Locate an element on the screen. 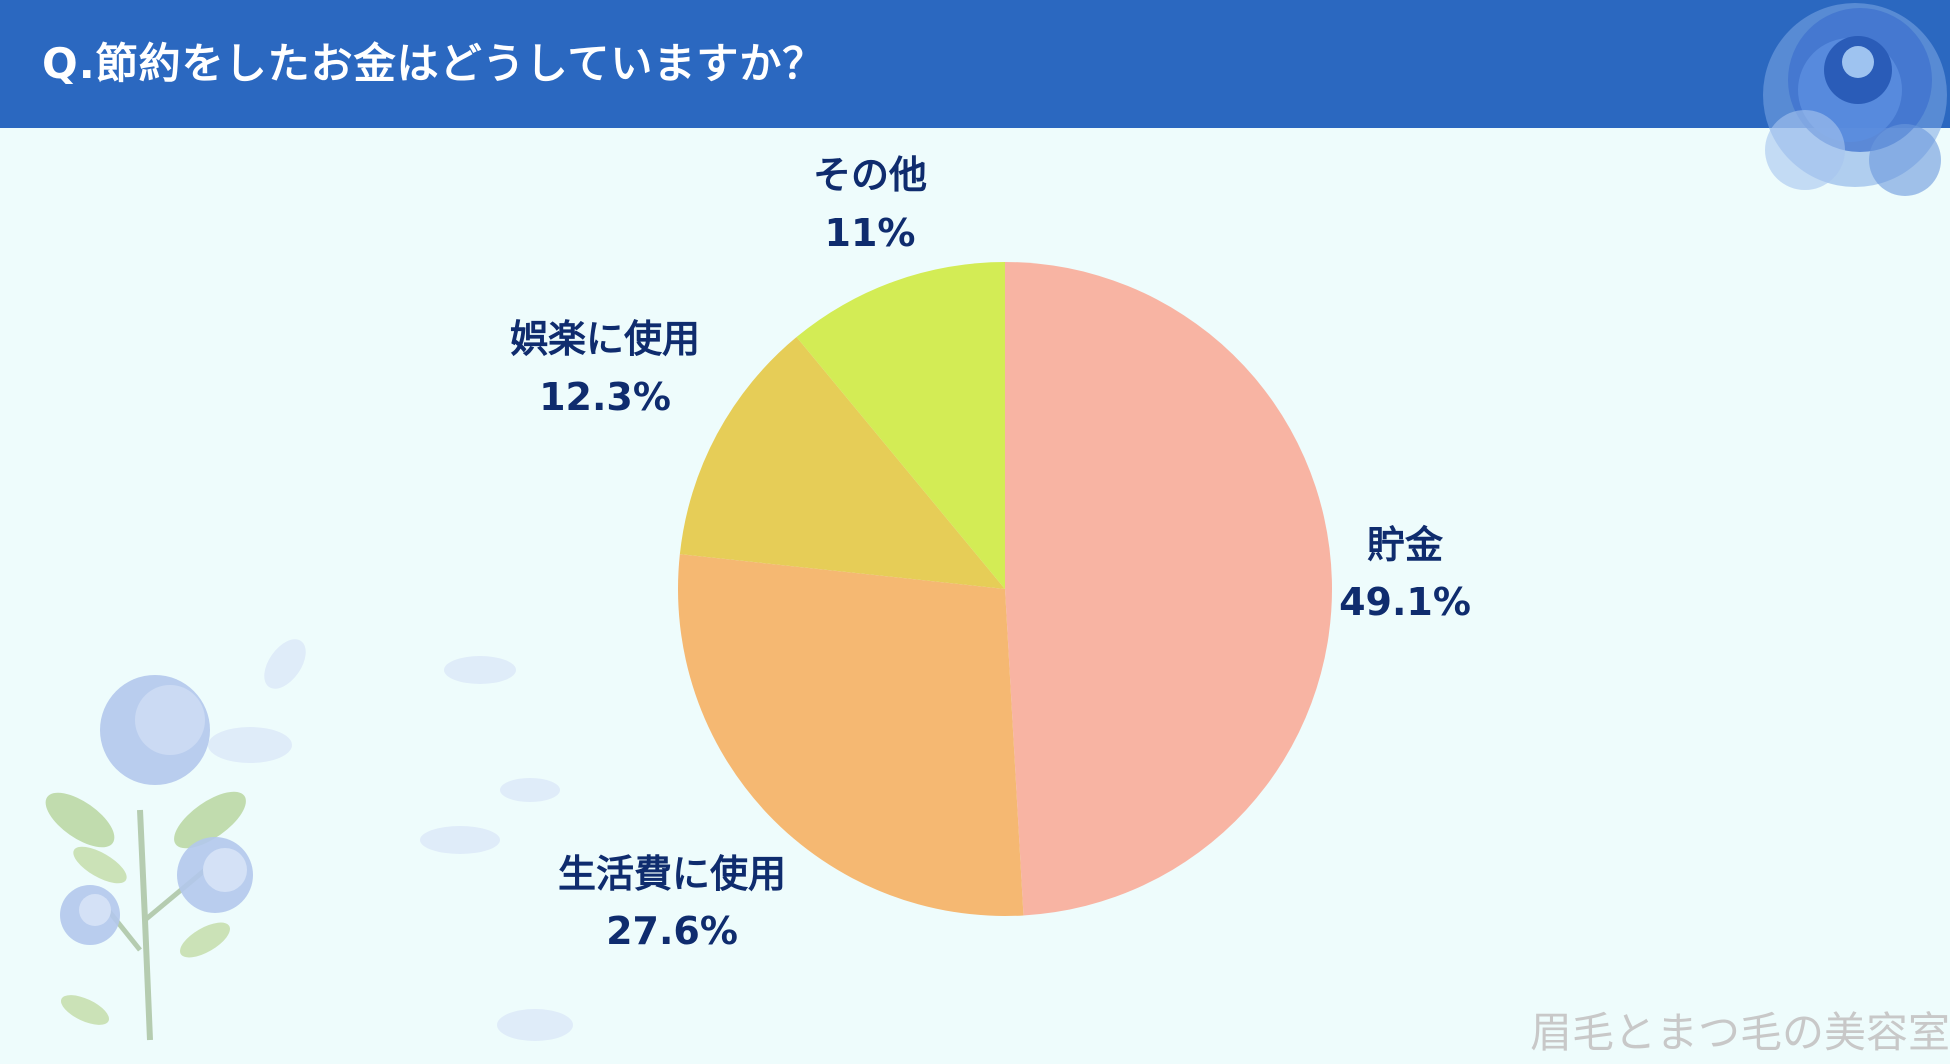  slice-label-entertainment: 娯楽に使用 is located at coordinates (605, 339).